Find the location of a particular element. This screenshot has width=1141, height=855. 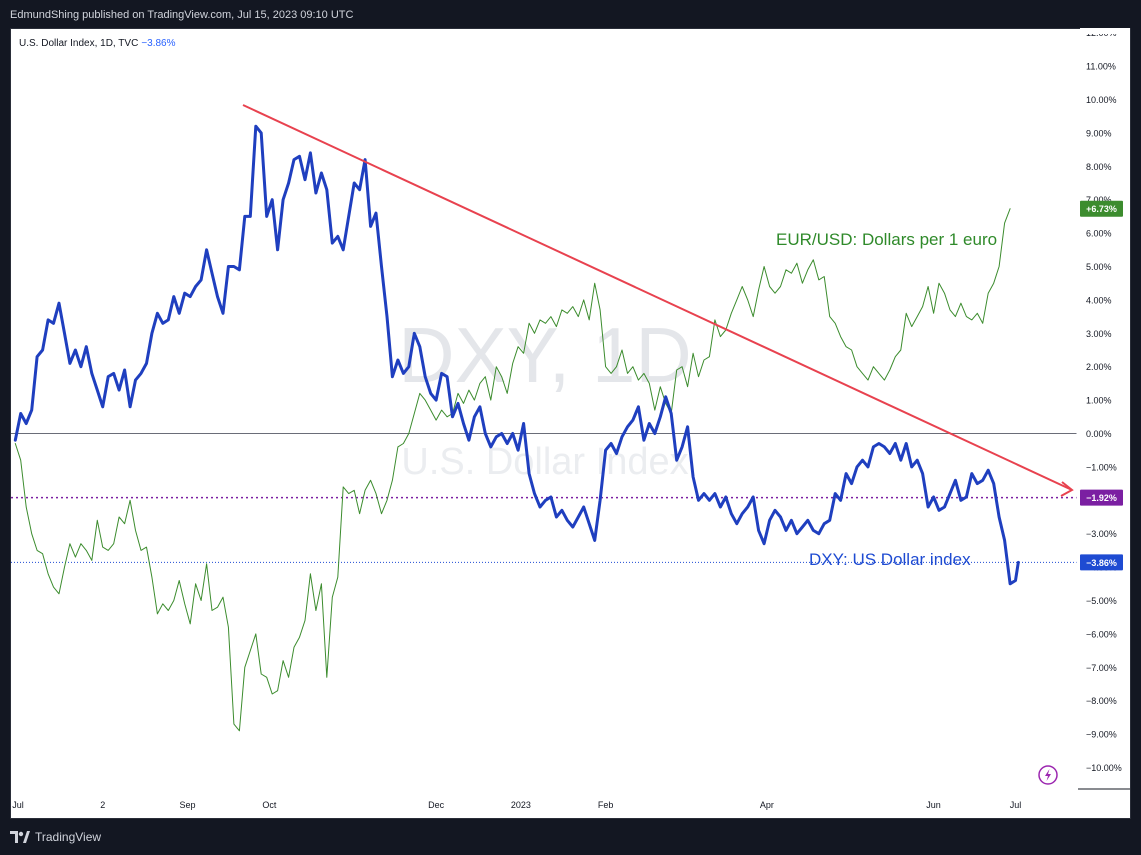

trendline-arrow-icon is located at coordinates (1067, 489).